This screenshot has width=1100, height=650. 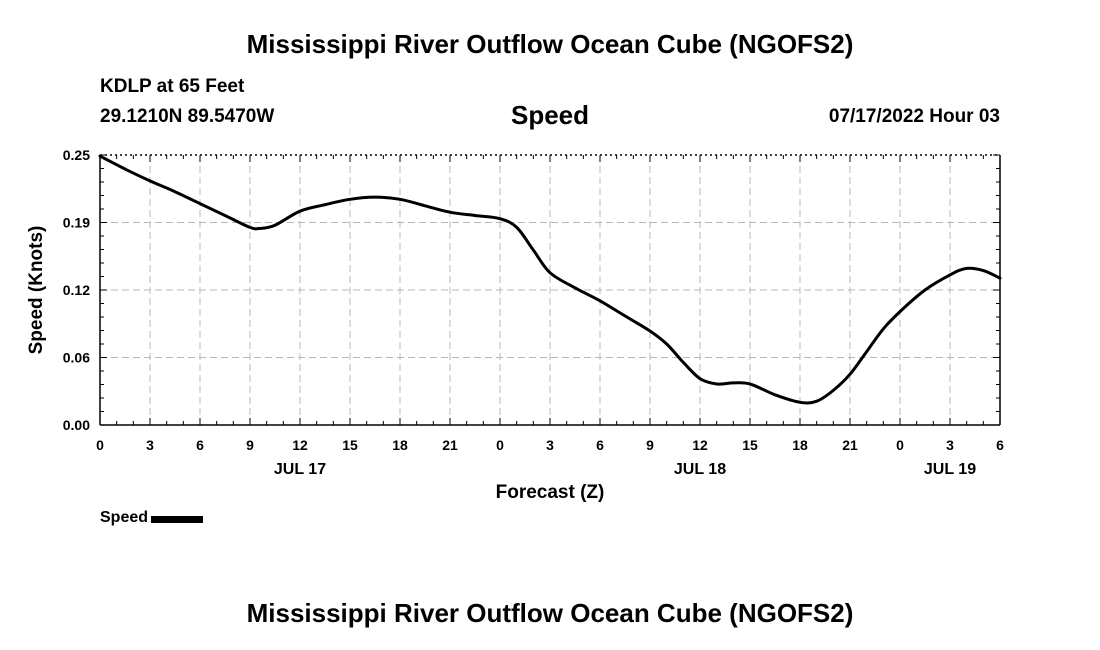 What do you see at coordinates (76, 358) in the screenshot?
I see `y-tick-label: 0.06` at bounding box center [76, 358].